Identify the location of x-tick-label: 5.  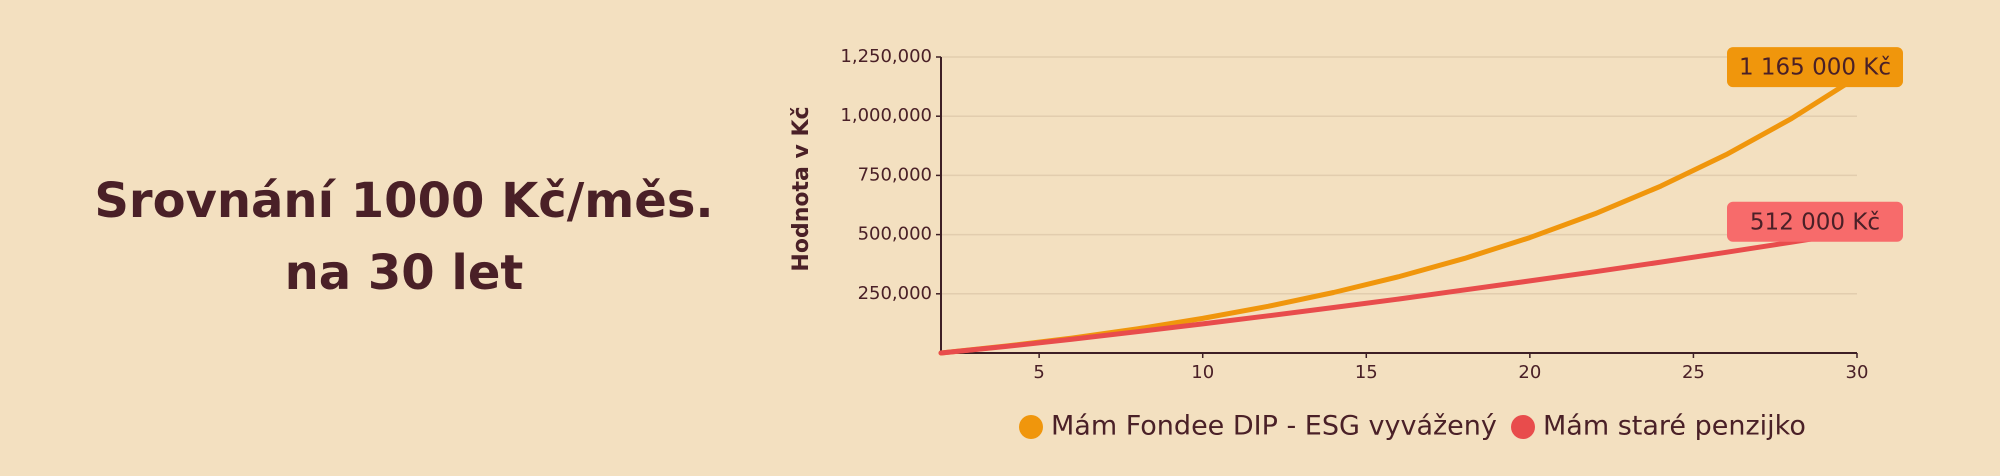
(1038, 372).